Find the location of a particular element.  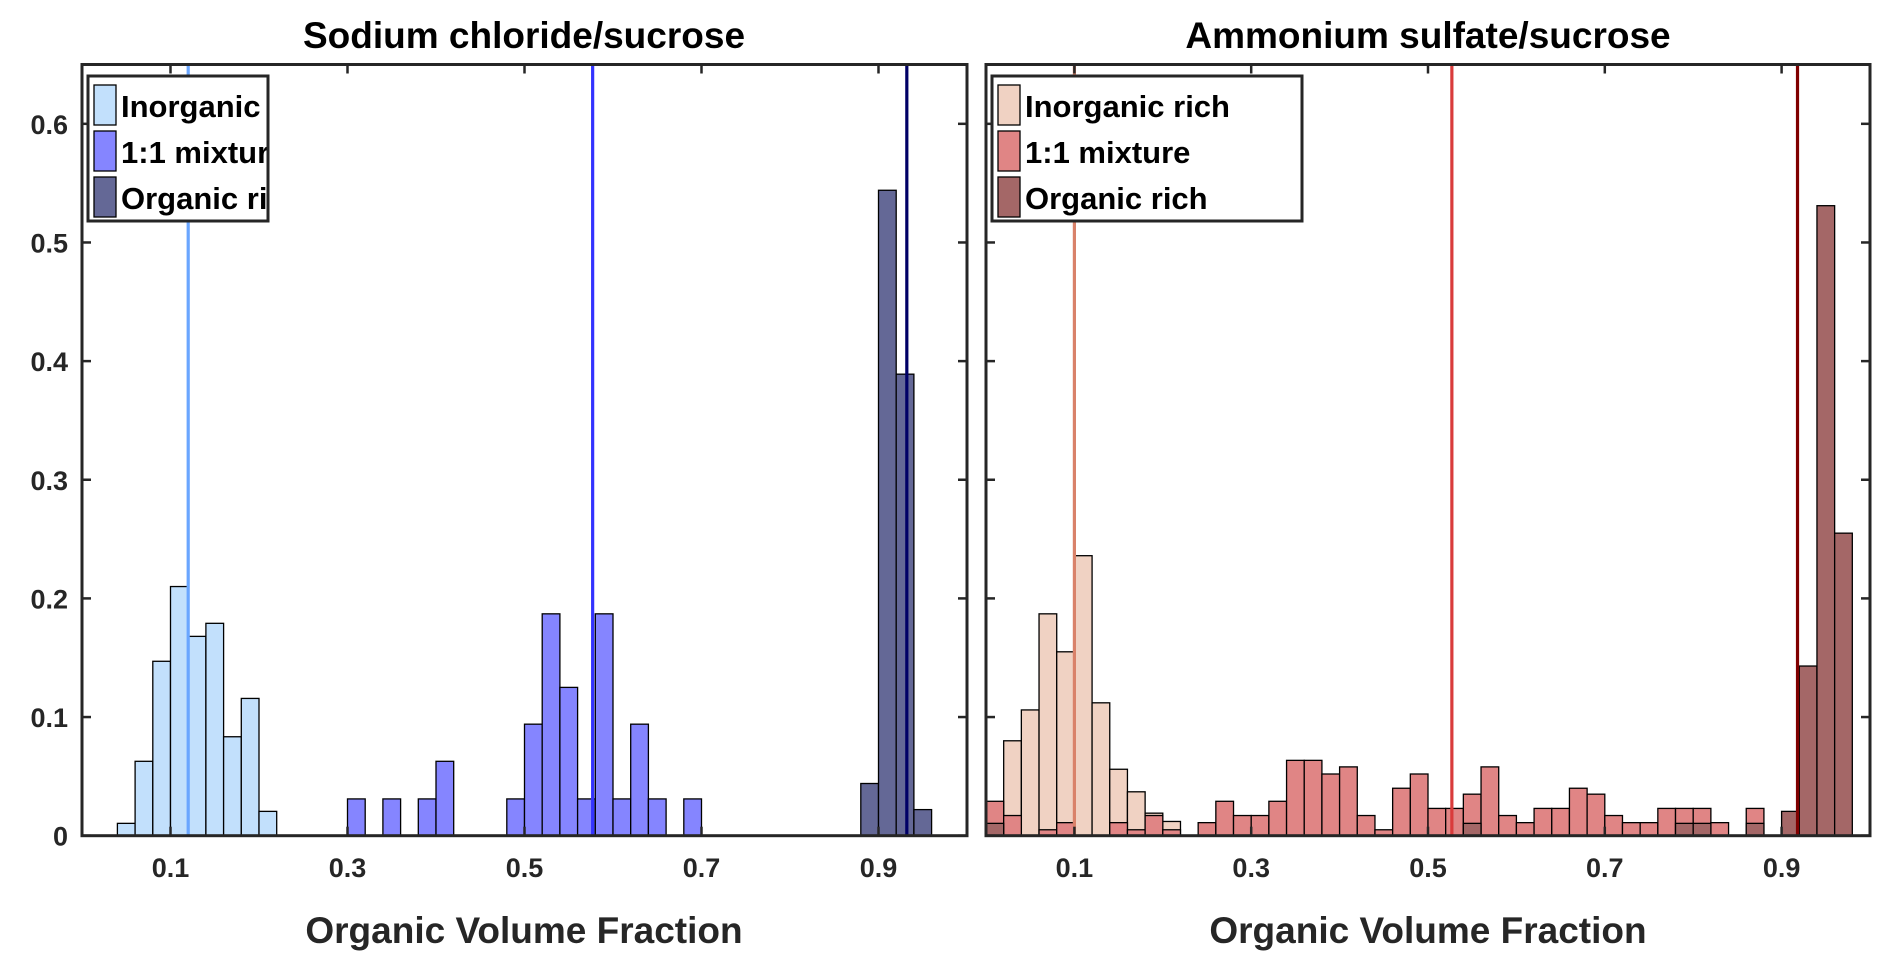

legend-label: Organic rich is located at coordinates (1116, 198).